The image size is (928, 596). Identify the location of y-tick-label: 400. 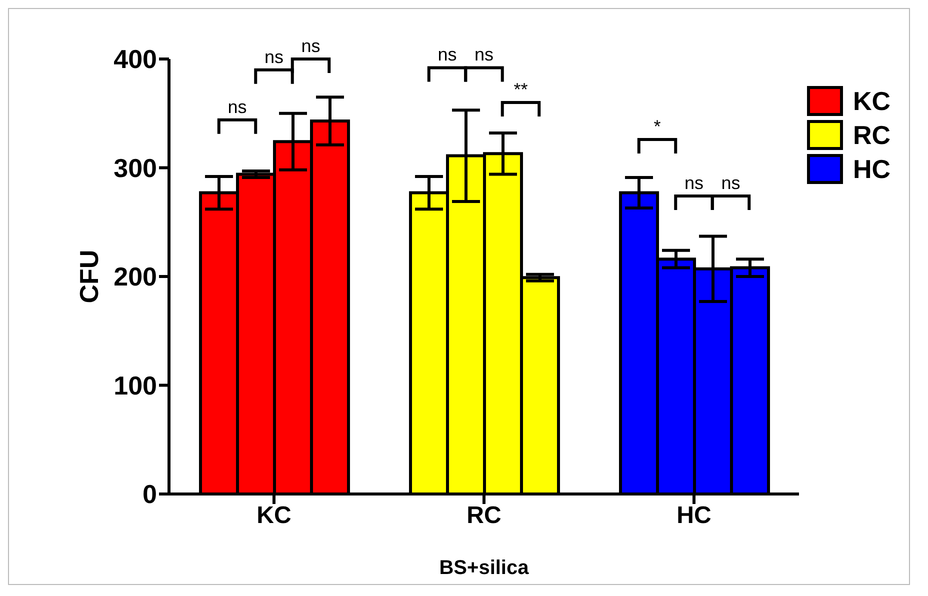
(135, 59).